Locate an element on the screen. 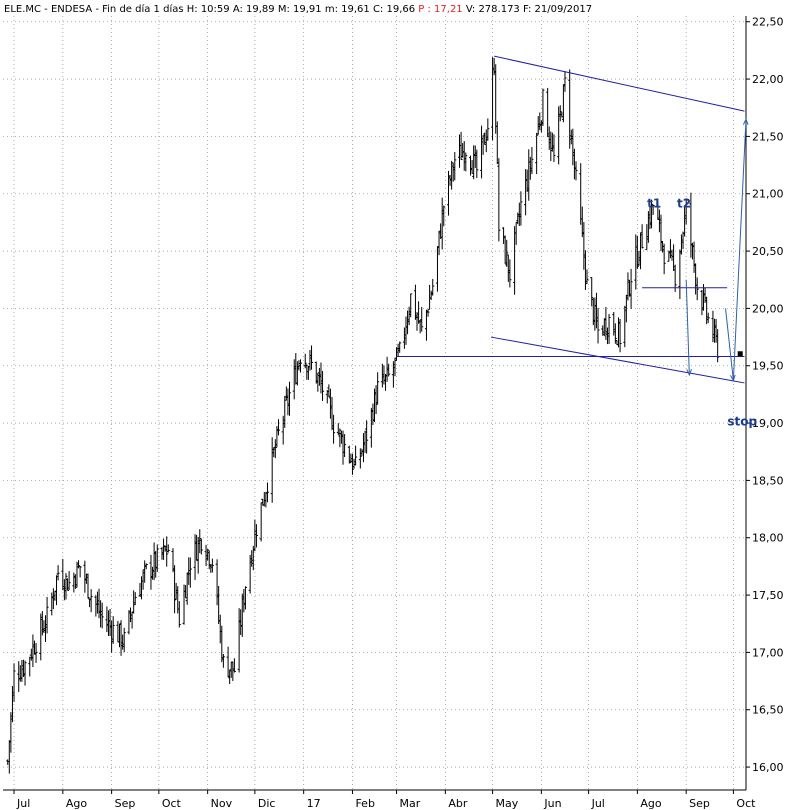  y-tick-label: 17,50 is located at coordinates (768, 595).